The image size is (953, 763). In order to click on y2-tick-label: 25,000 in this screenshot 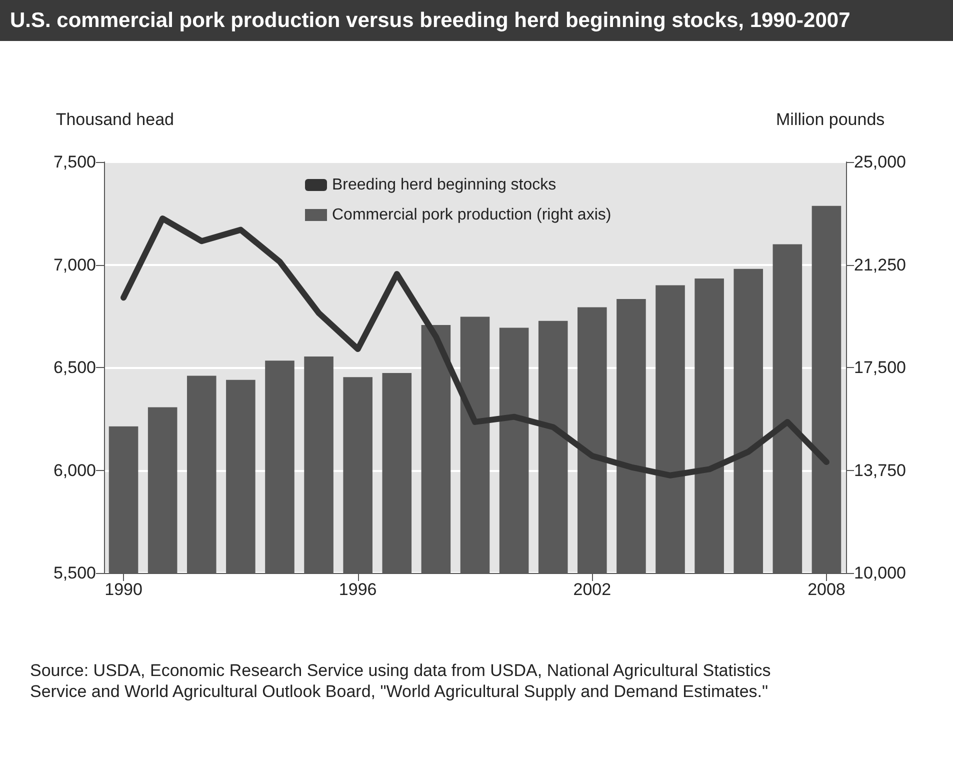, I will do `click(880, 162)`.